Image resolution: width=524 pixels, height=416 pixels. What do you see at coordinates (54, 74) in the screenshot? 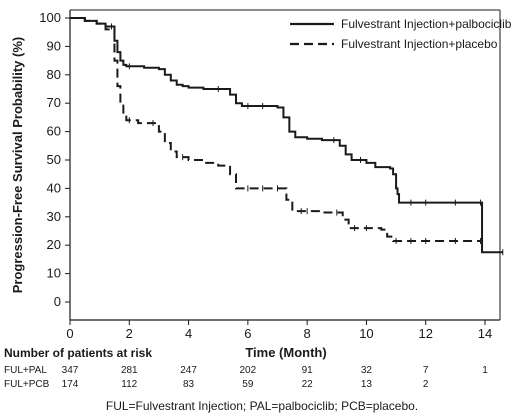
I see `y-tick-label: 80` at bounding box center [54, 74].